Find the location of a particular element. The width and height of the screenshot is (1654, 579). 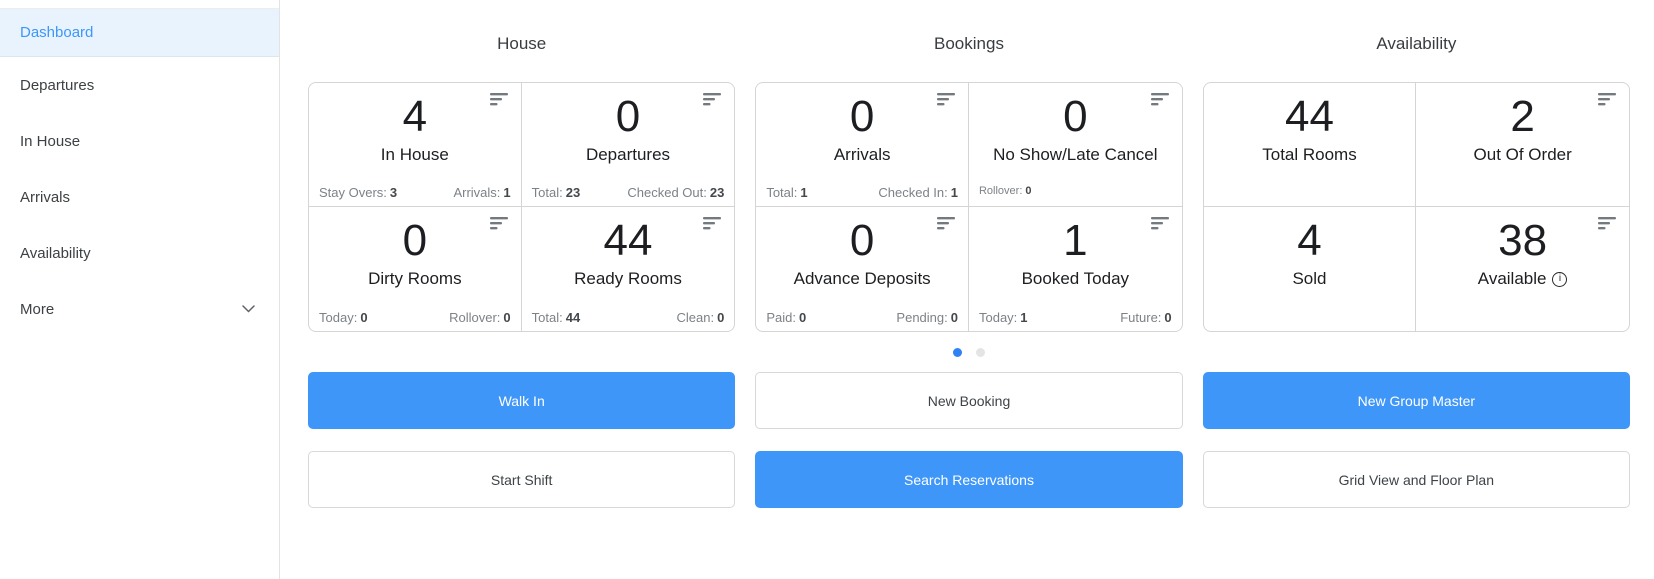

stat: Pending: 0 is located at coordinates (927, 317).